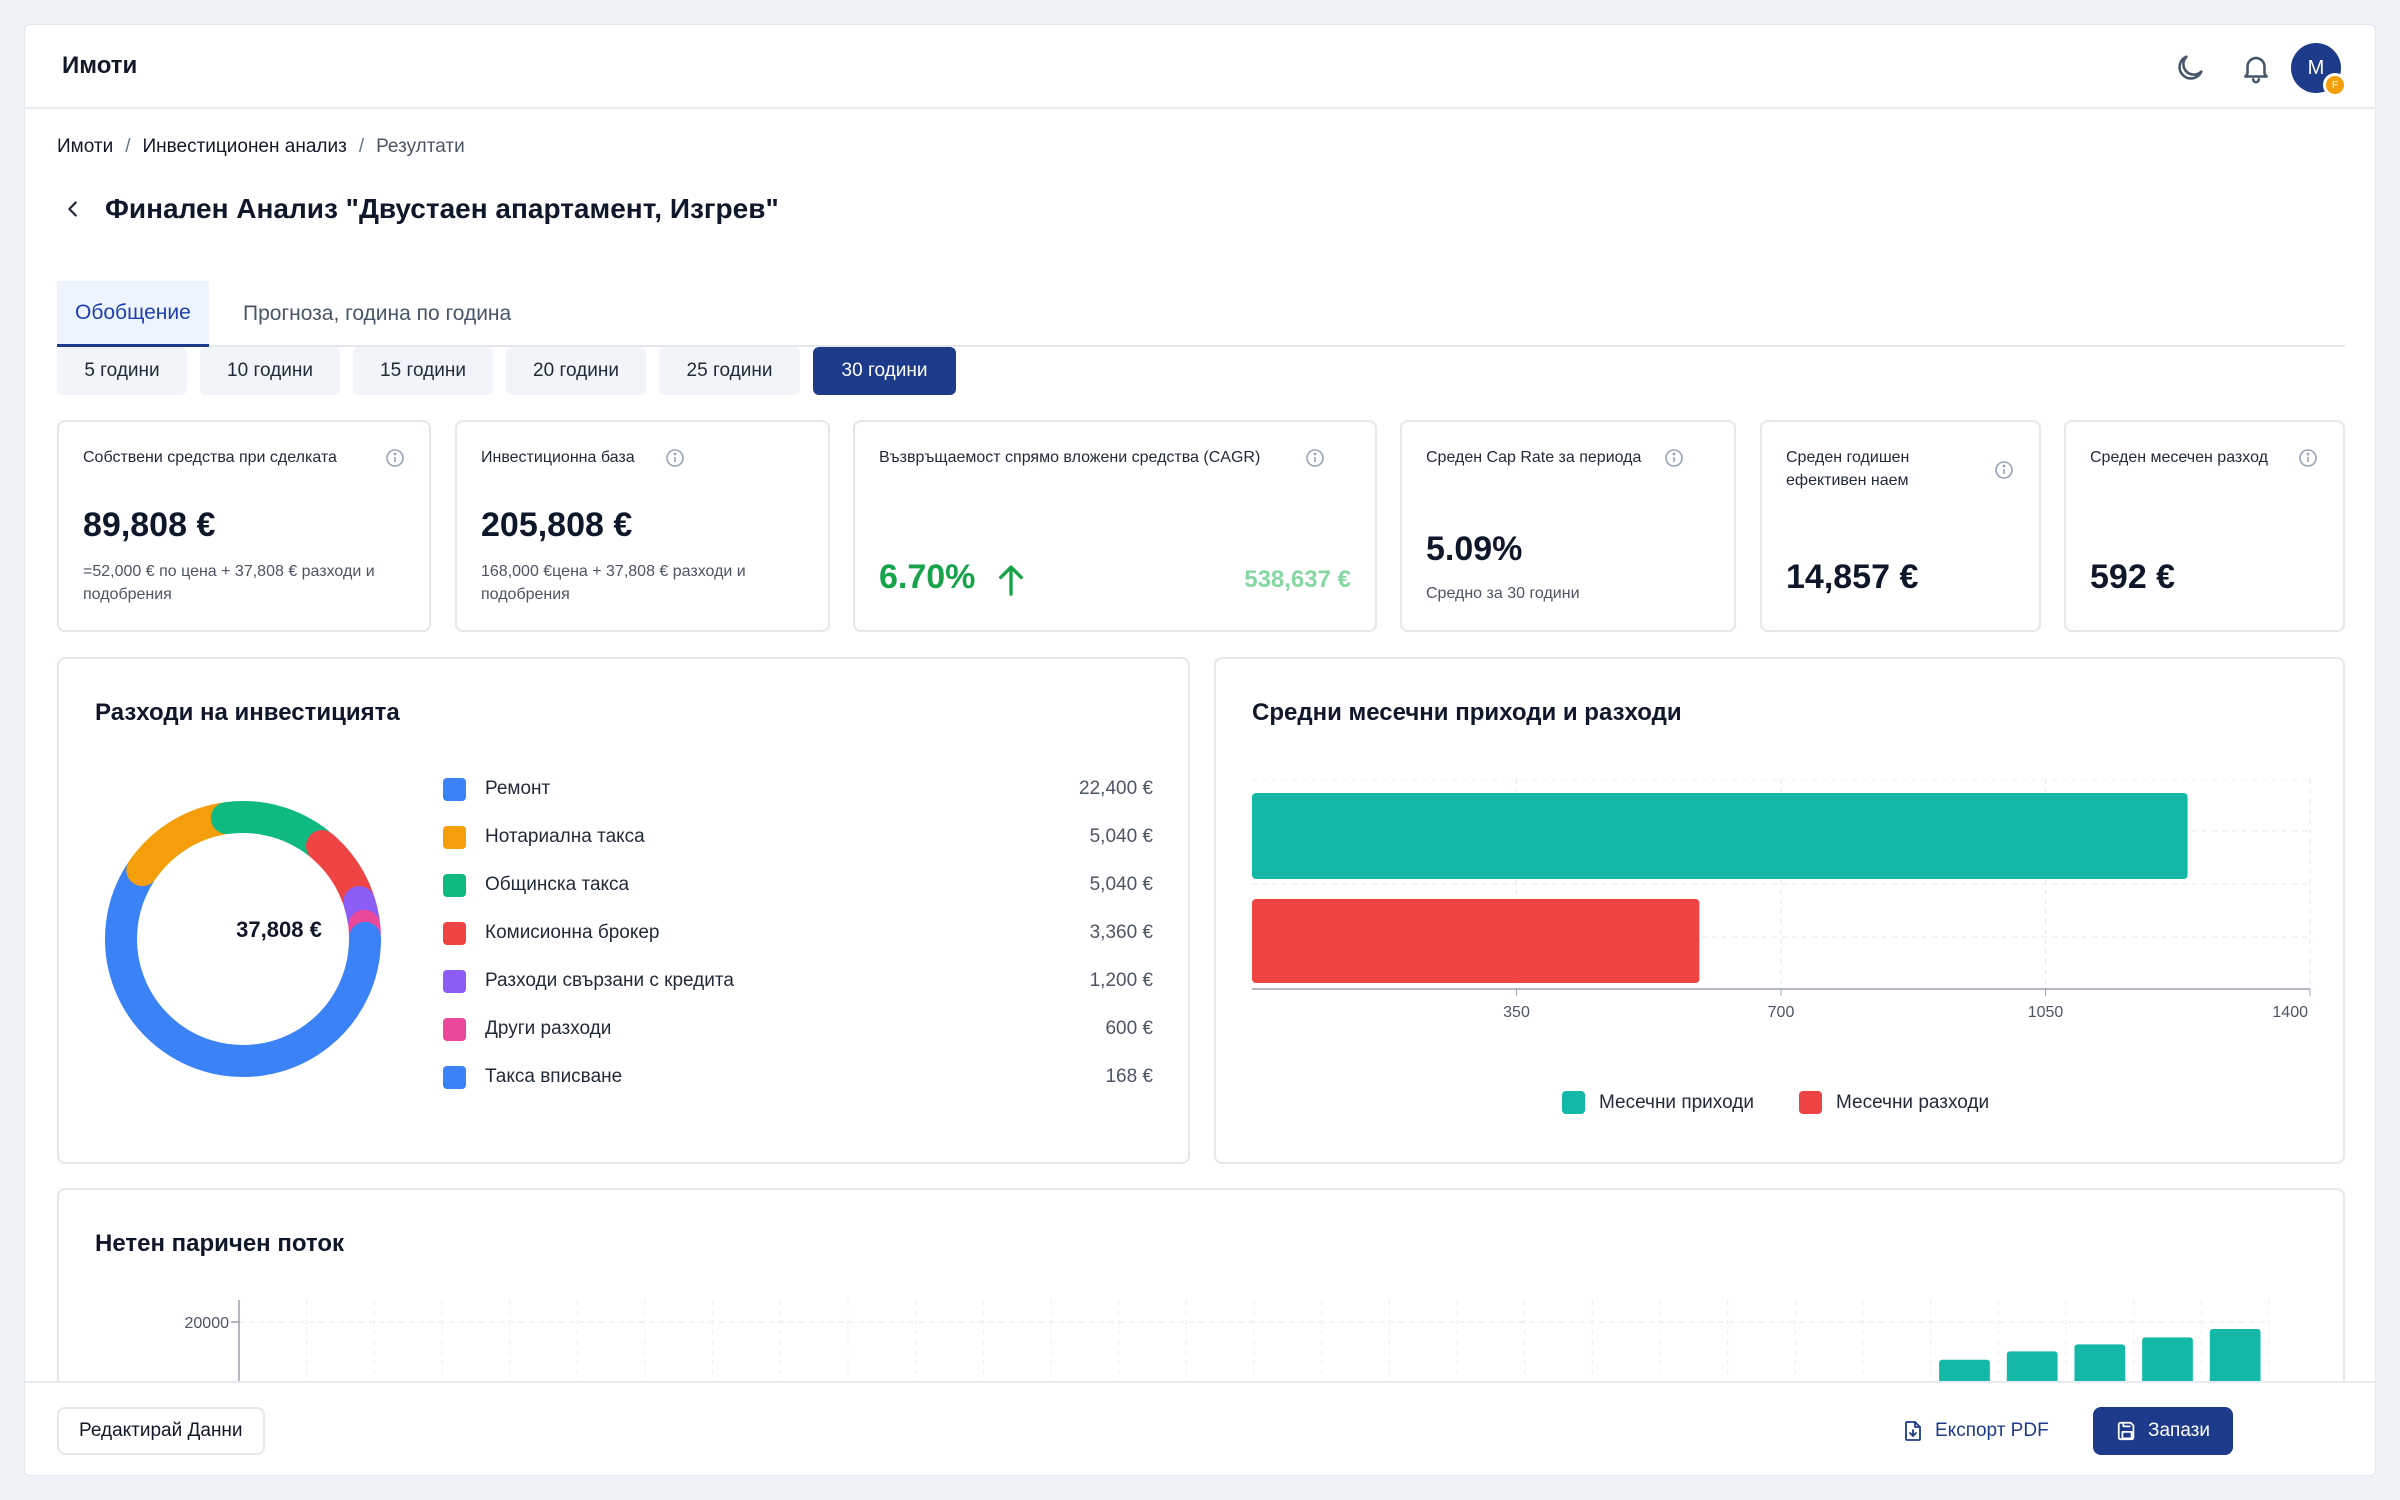 The image size is (2400, 1500). I want to click on expense-legend-item: Комисионна брокер 3,360 €, so click(798, 933).